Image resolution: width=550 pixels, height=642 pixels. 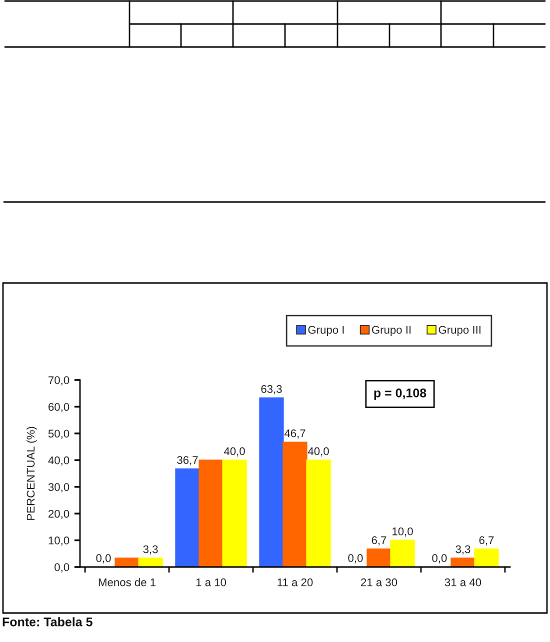 I want to click on legend-label: Grupo I, so click(x=326, y=331).